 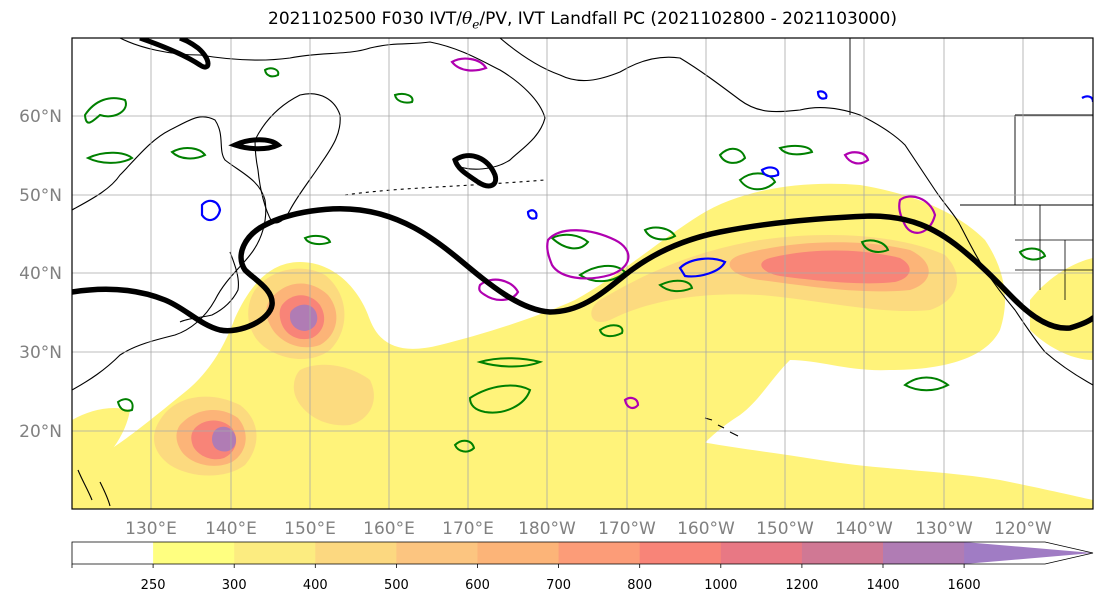 I want to click on ivt-band-west, so click(x=101, y=444).